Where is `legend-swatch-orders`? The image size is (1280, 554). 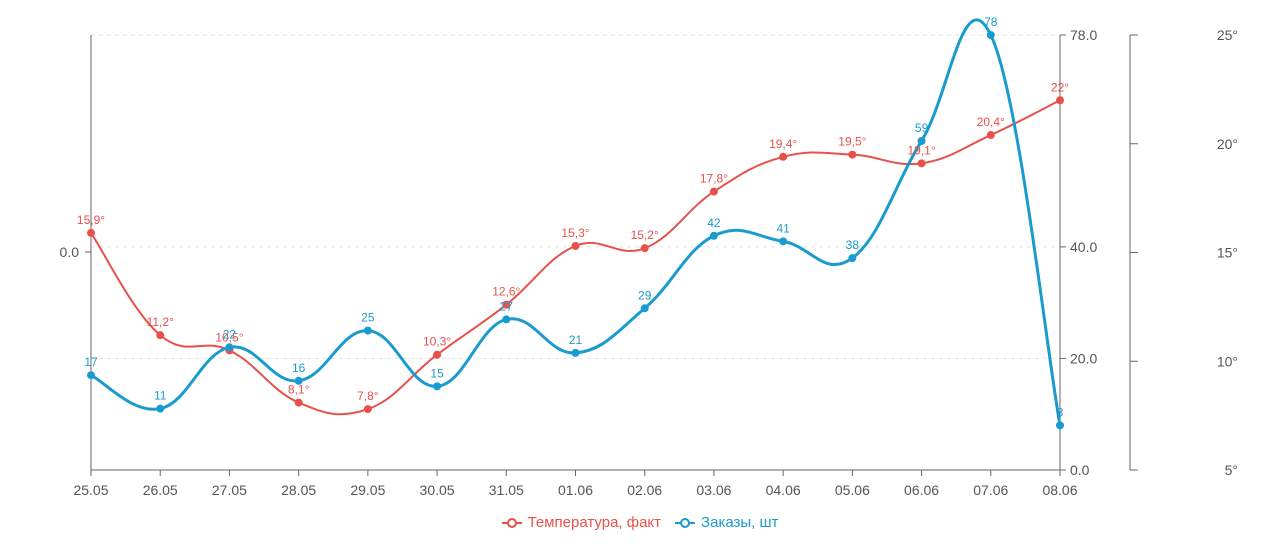
legend-swatch-orders is located at coordinates (685, 522).